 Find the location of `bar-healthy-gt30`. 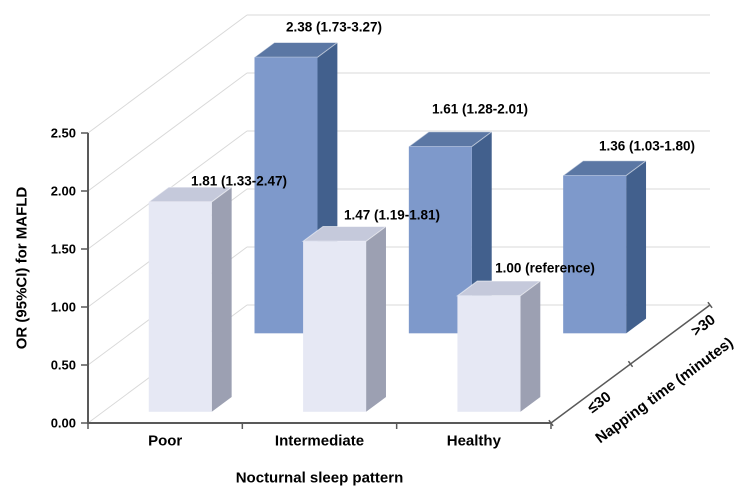

bar-healthy-gt30 is located at coordinates (604, 247).